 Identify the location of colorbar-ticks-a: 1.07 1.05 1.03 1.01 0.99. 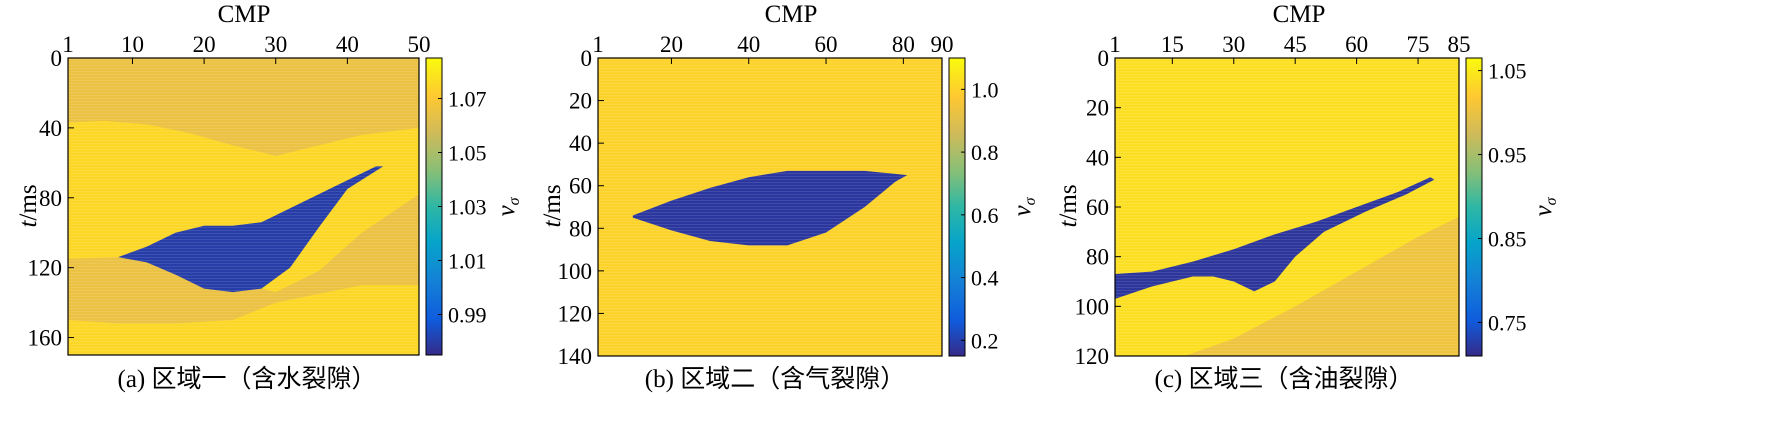
(462, 207).